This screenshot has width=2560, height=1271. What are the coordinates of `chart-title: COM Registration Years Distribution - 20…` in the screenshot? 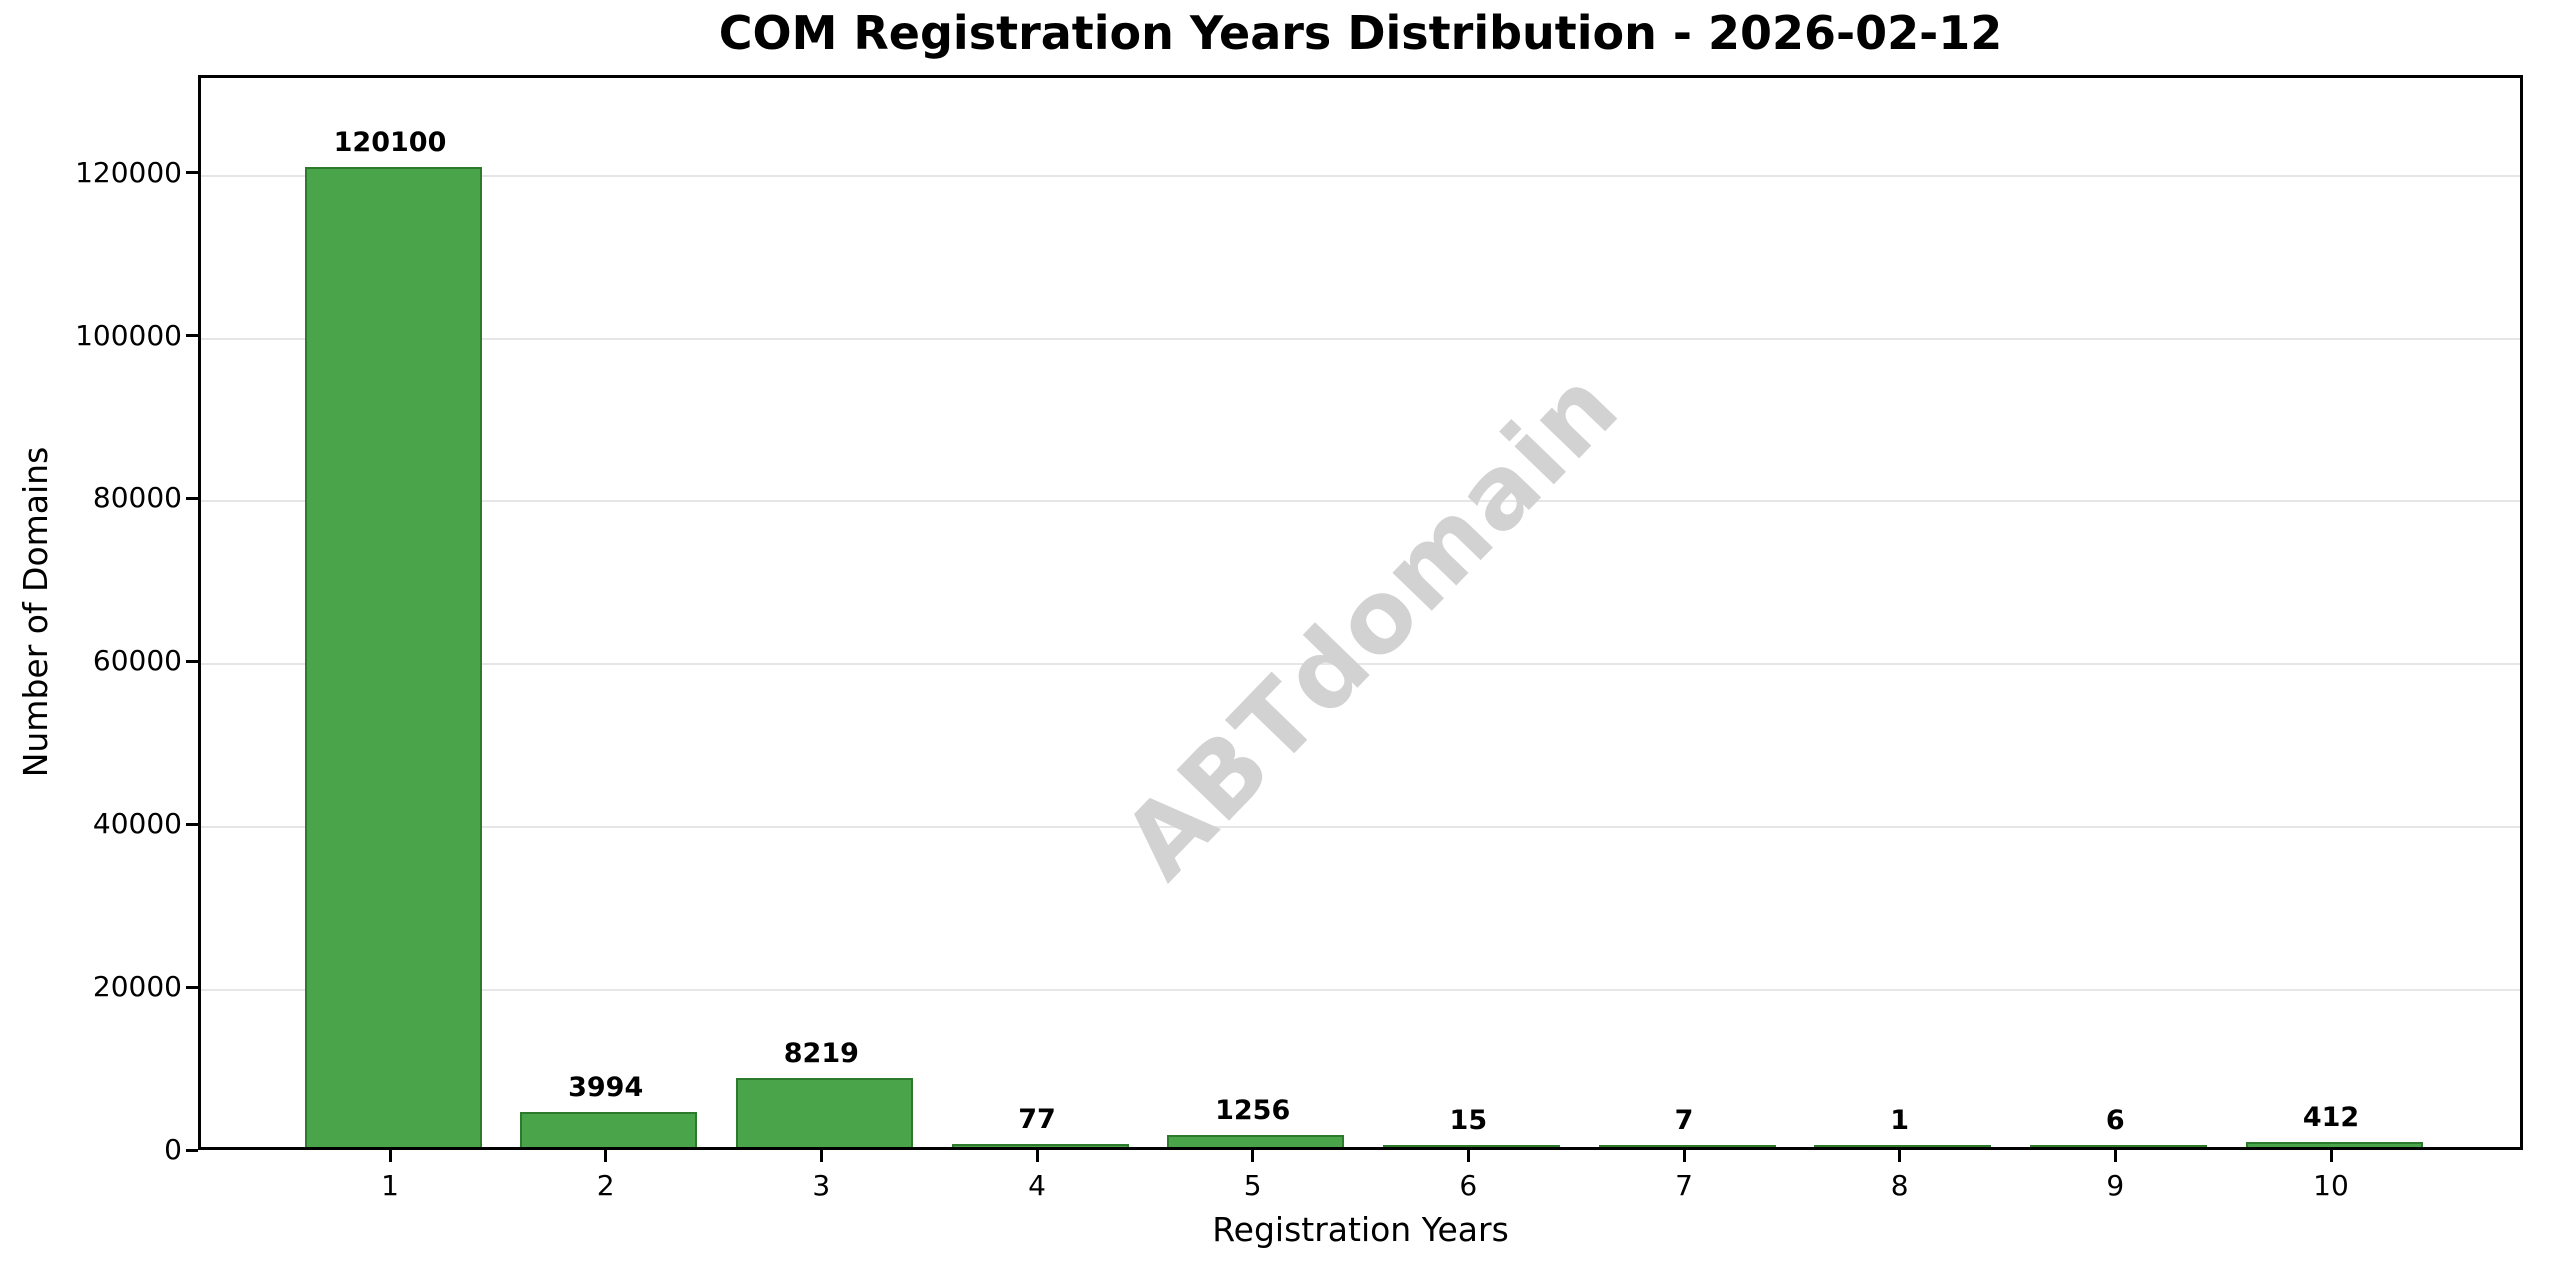 It's located at (1360, 33).